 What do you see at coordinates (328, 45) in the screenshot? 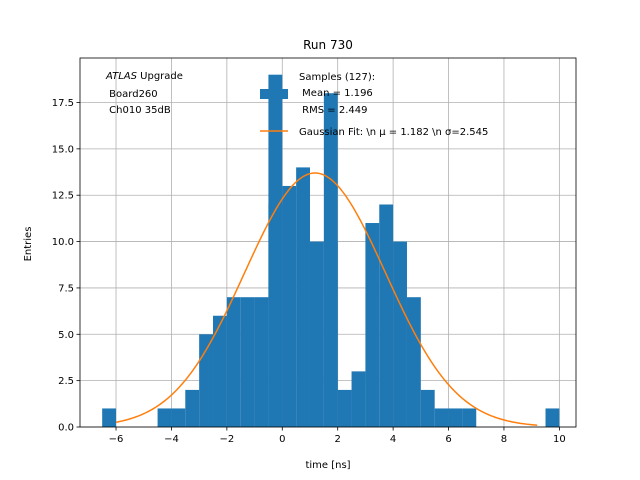
I see `chart-title: Run 730` at bounding box center [328, 45].